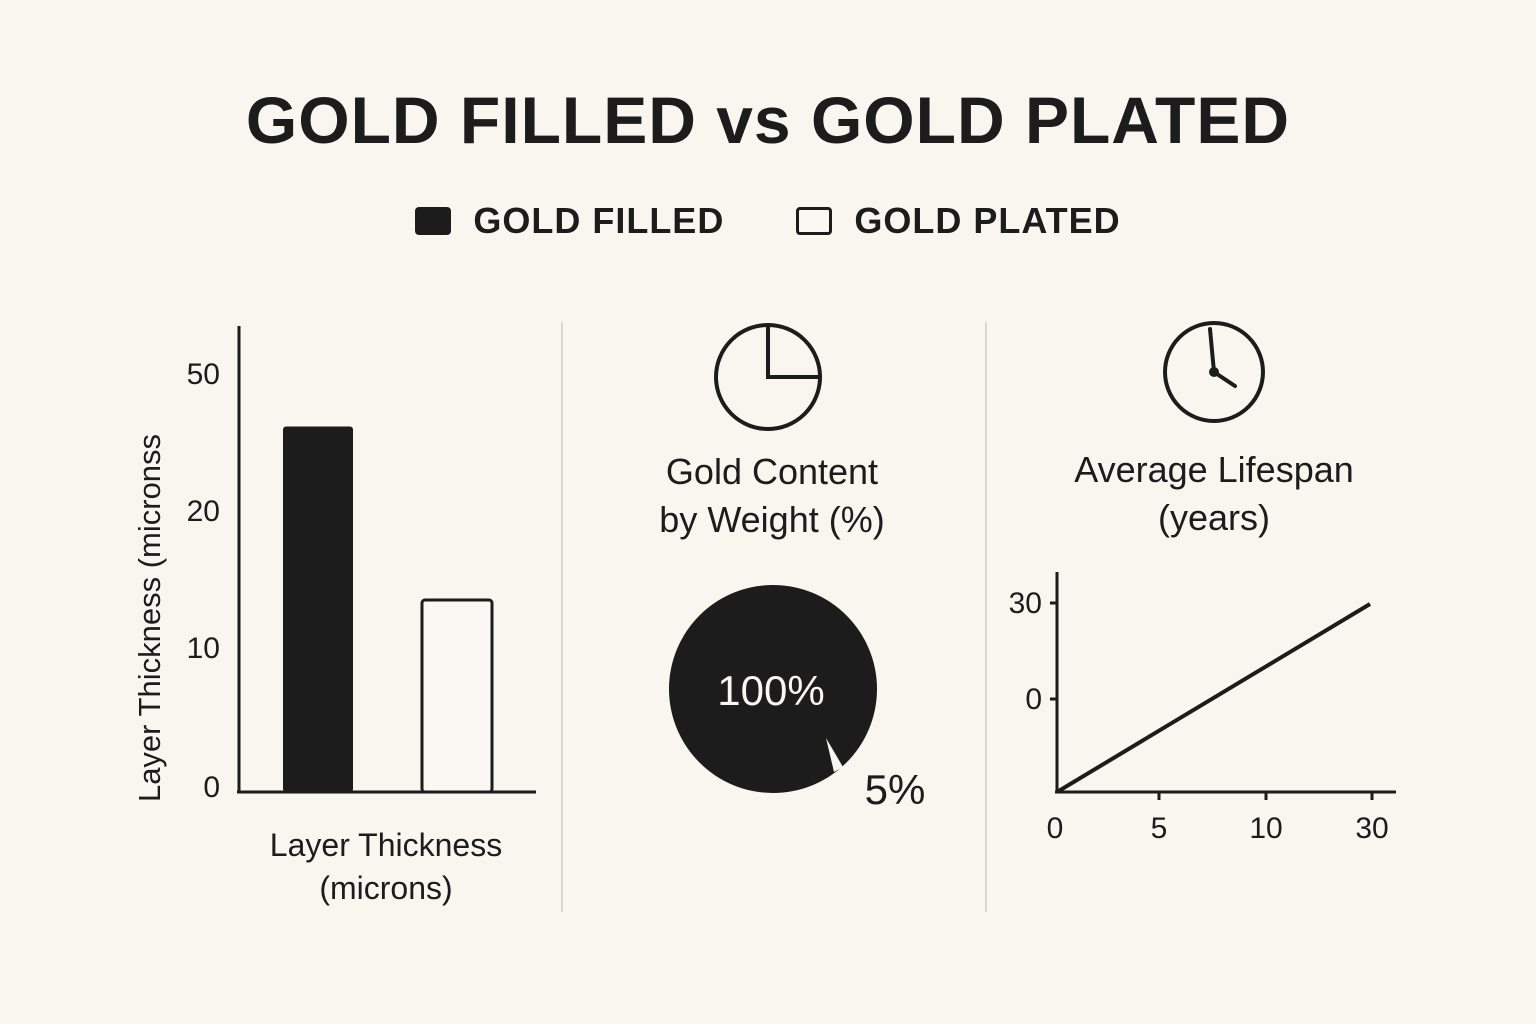 Image resolution: width=1536 pixels, height=1024 pixels. I want to click on line-x-tick-0: 0, so click(1055, 828).